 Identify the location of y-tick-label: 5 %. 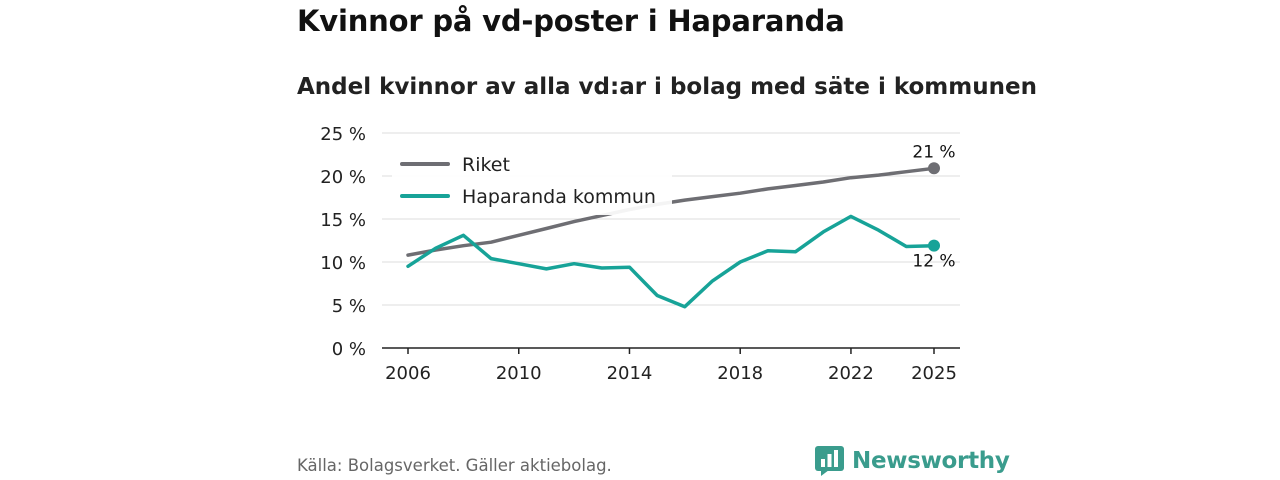
(349, 306).